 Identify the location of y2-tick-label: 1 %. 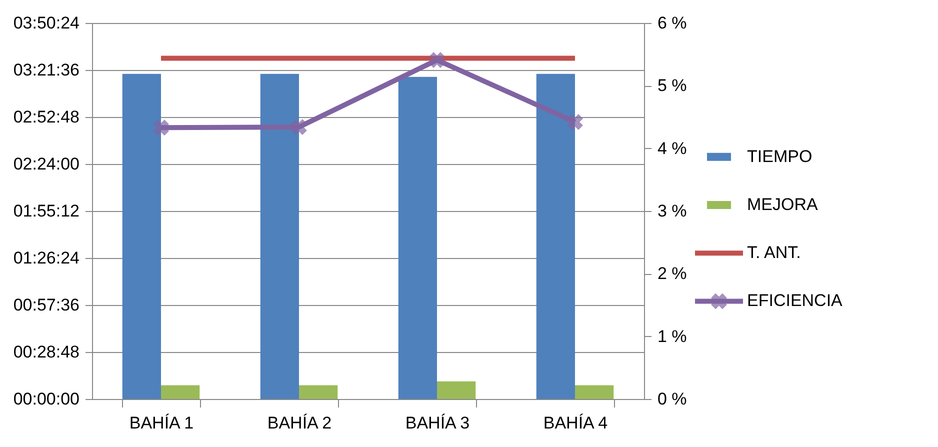
(672, 336).